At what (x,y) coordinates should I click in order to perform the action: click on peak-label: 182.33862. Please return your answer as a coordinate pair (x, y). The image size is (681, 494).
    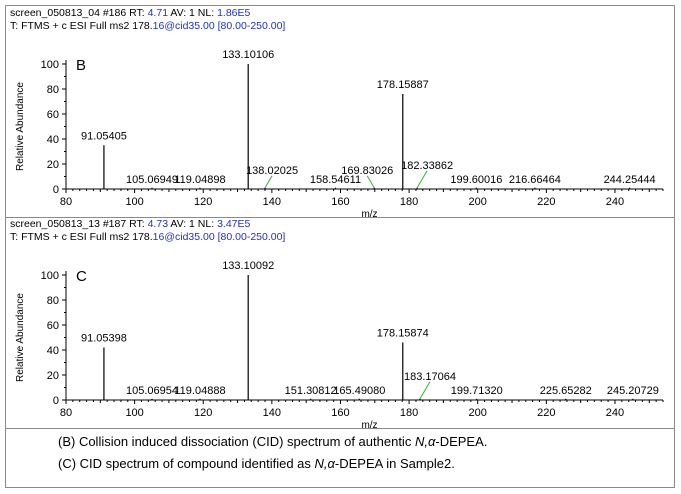
    Looking at the image, I should click on (427, 166).